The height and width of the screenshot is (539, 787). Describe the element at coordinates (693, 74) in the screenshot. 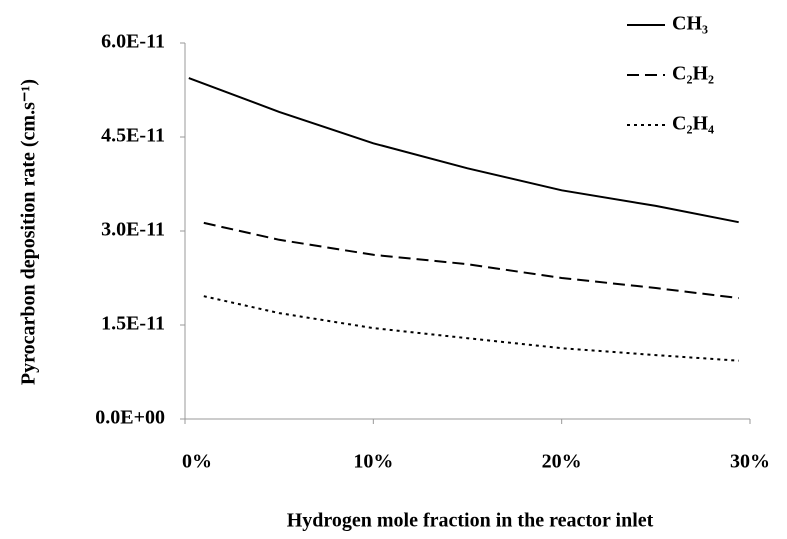

I see `legend-label: C₂H₂` at that location.